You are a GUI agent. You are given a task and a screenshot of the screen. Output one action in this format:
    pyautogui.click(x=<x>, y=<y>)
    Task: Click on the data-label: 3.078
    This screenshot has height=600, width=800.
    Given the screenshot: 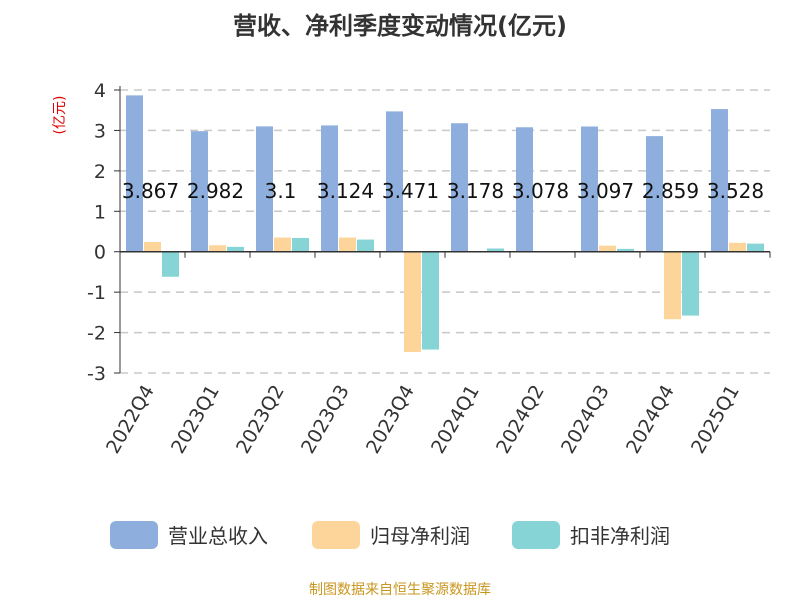 What is the action you would take?
    pyautogui.click(x=540, y=191)
    